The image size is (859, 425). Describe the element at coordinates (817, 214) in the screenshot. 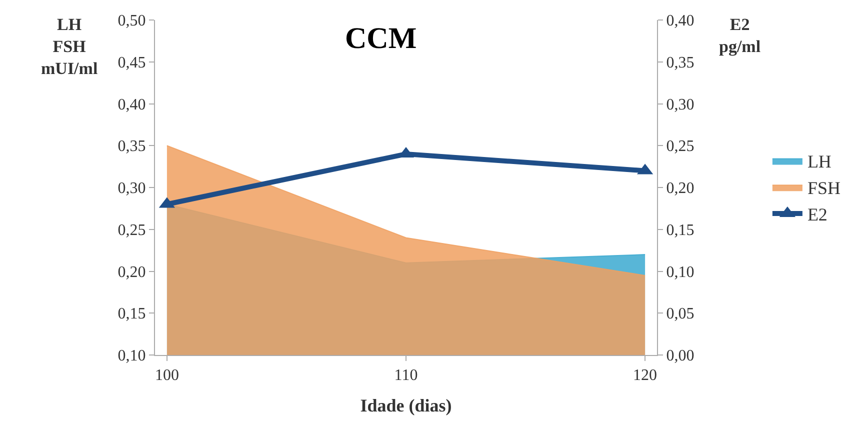

I see `legend-label: E2` at that location.